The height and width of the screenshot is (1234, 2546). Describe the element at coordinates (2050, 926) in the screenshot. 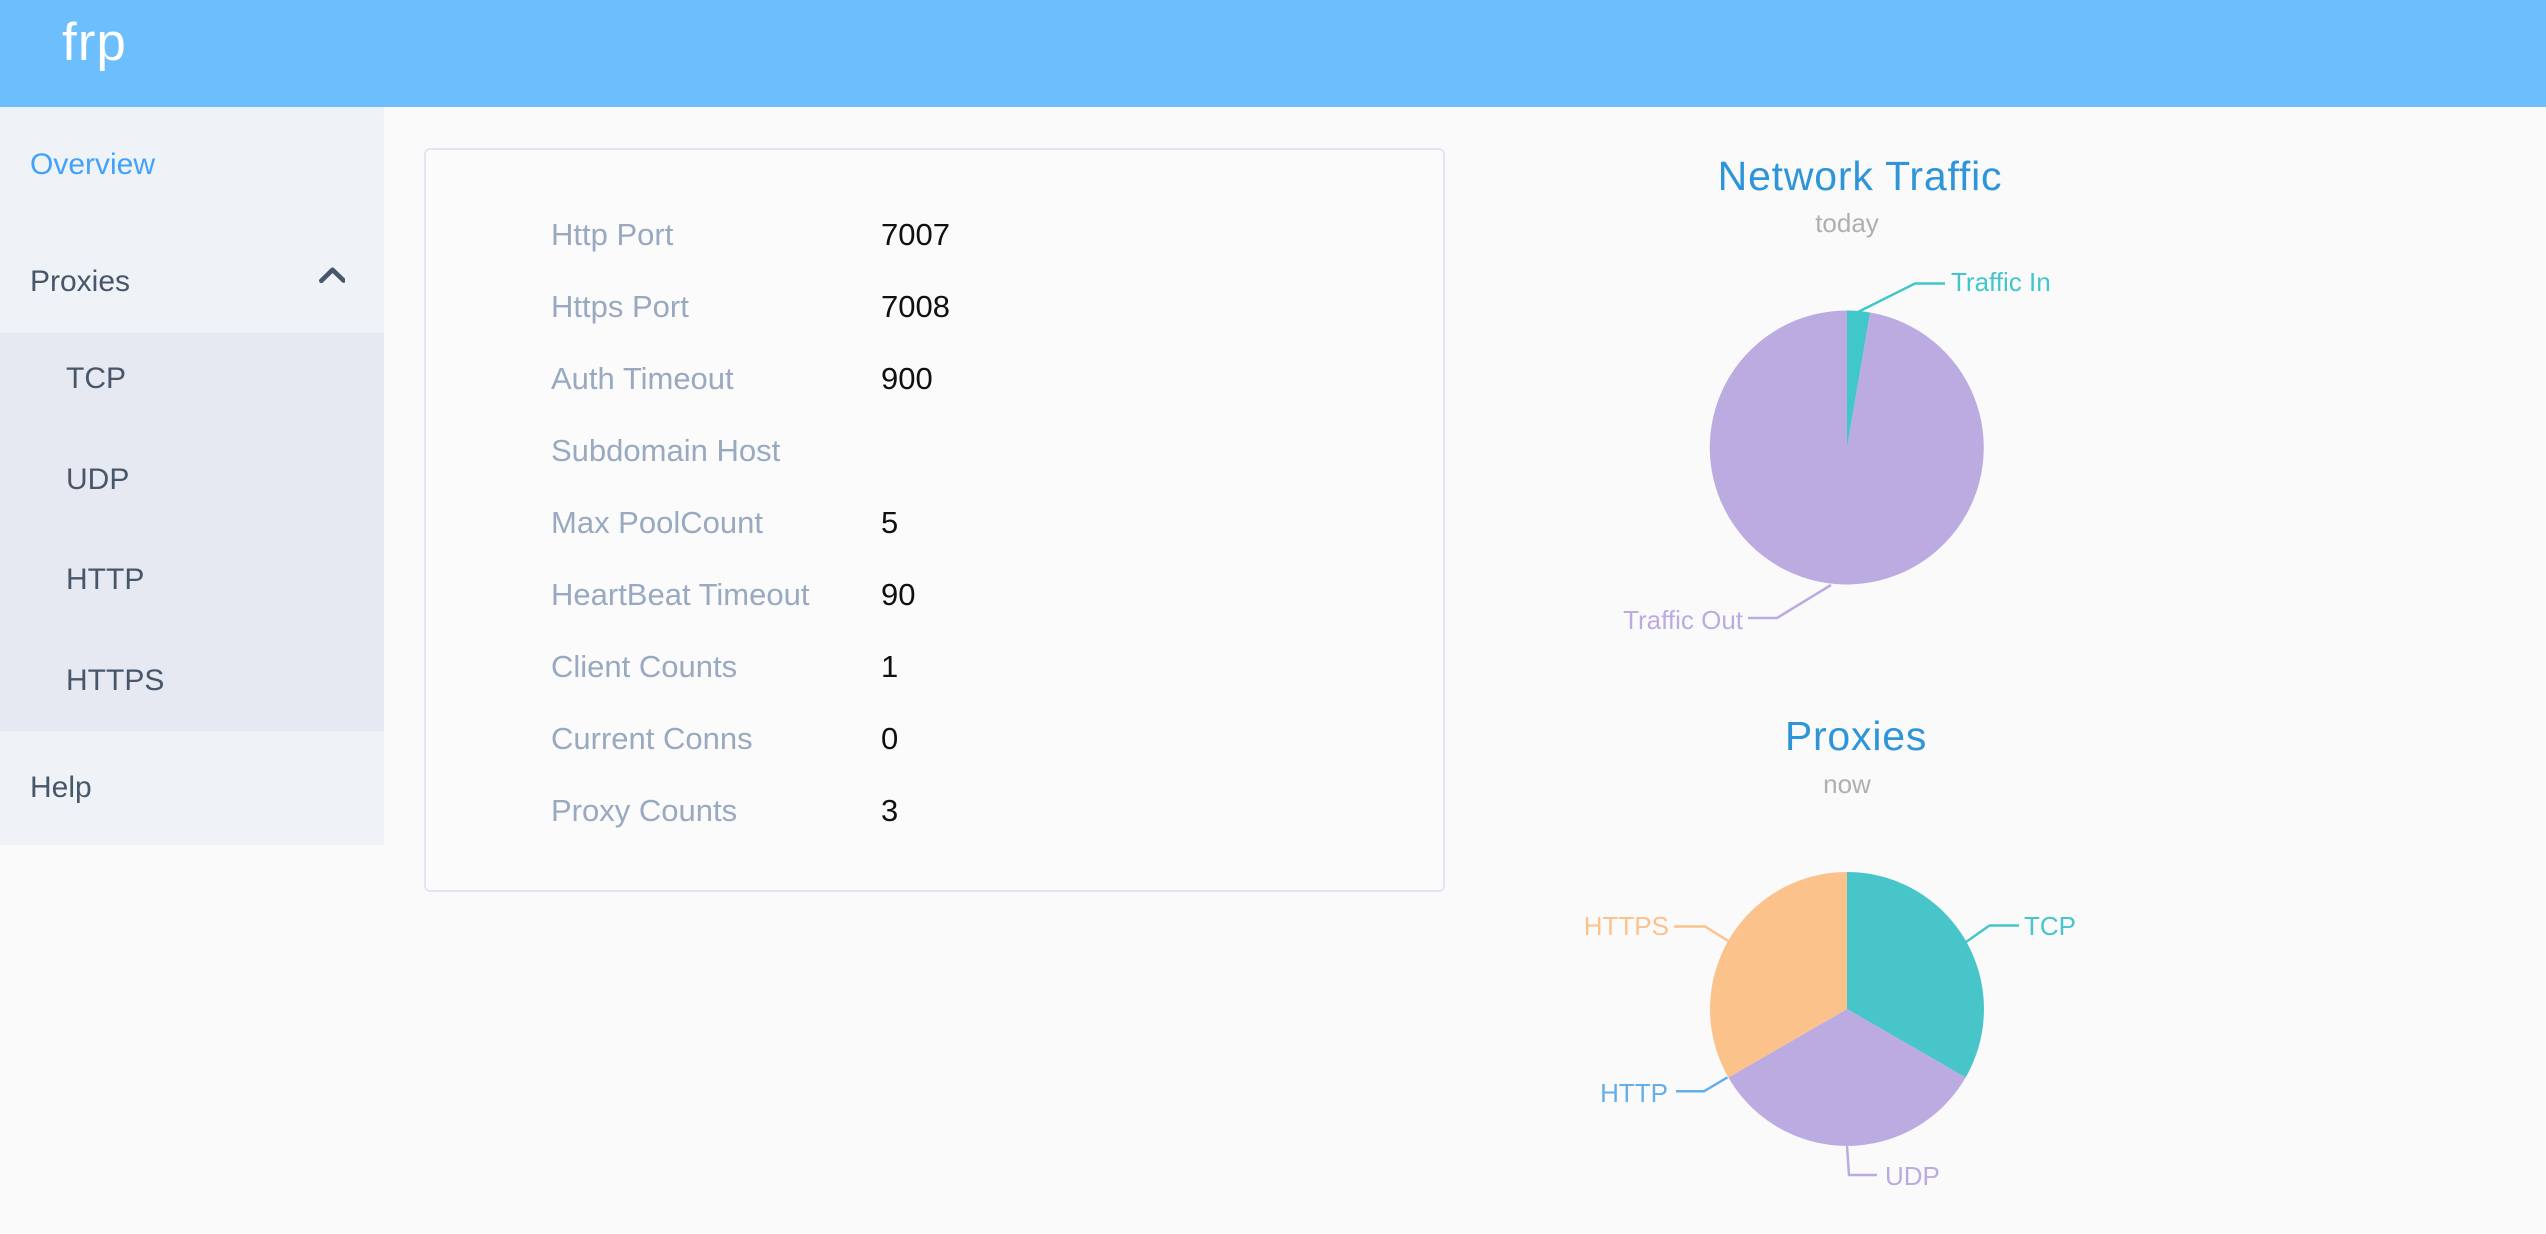

I see `svg-text: TCP` at that location.